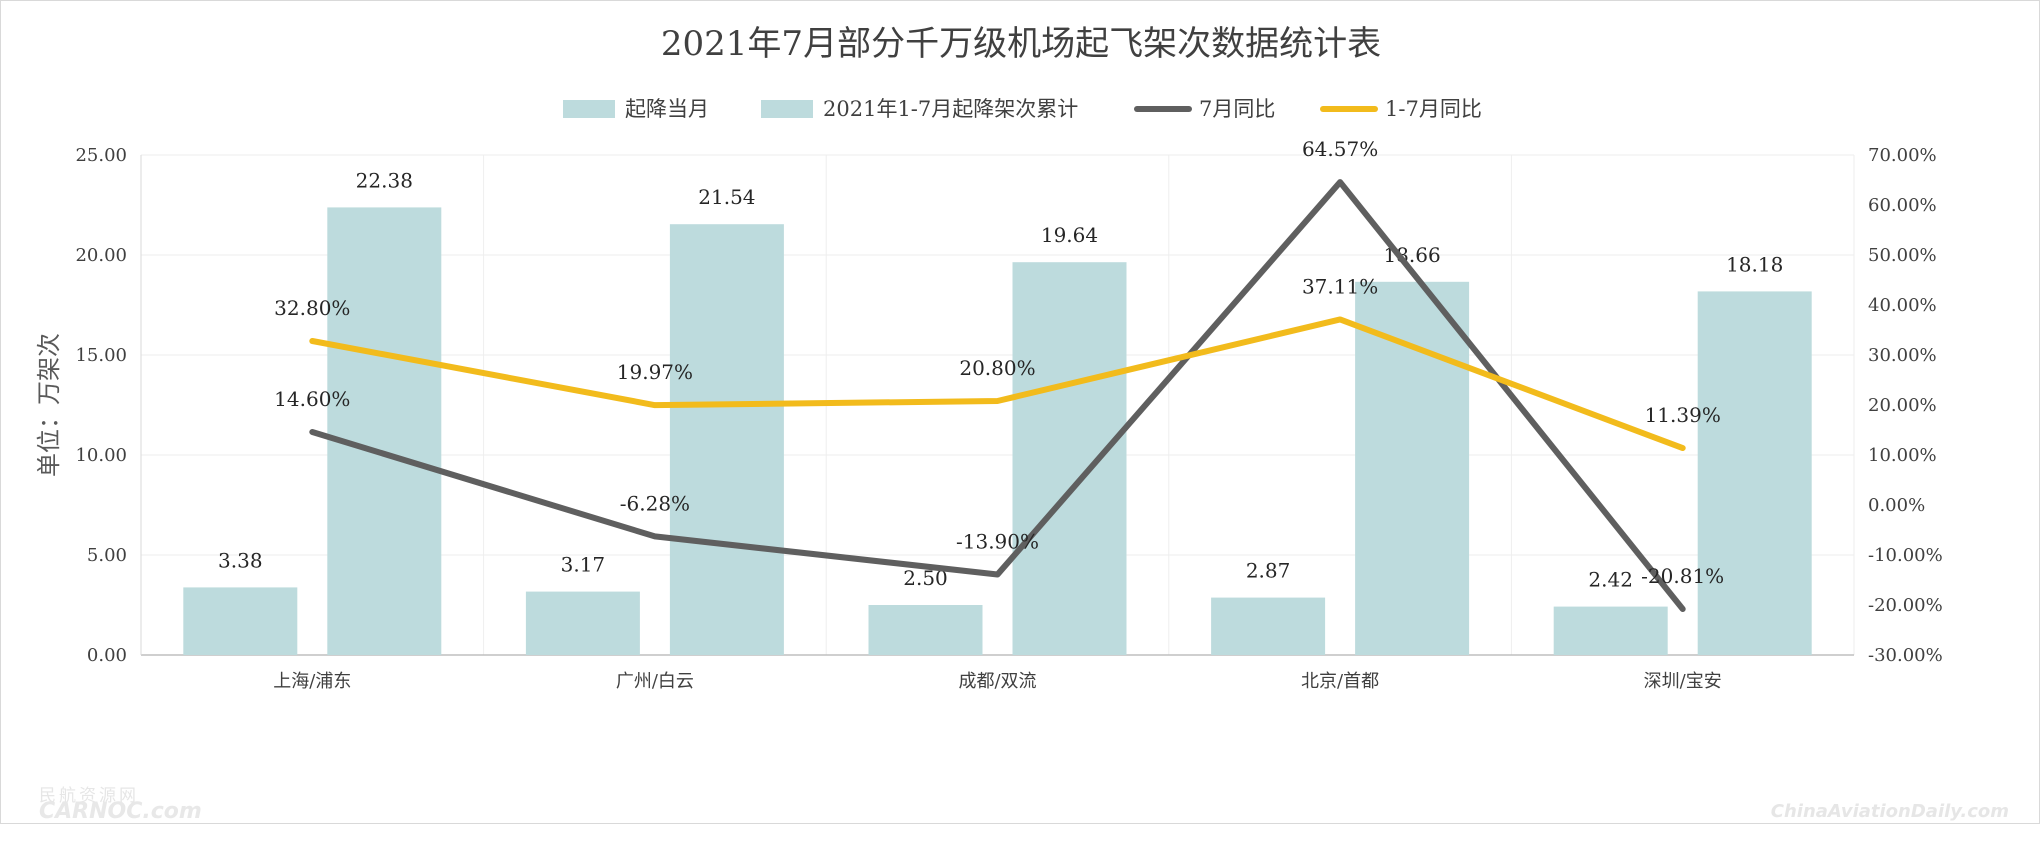 Image resolution: width=2040 pixels, height=843 pixels. What do you see at coordinates (1021, 44) in the screenshot?
I see `chart-title: 2021年7月部分千万级机场起飞架次数据统计表` at bounding box center [1021, 44].